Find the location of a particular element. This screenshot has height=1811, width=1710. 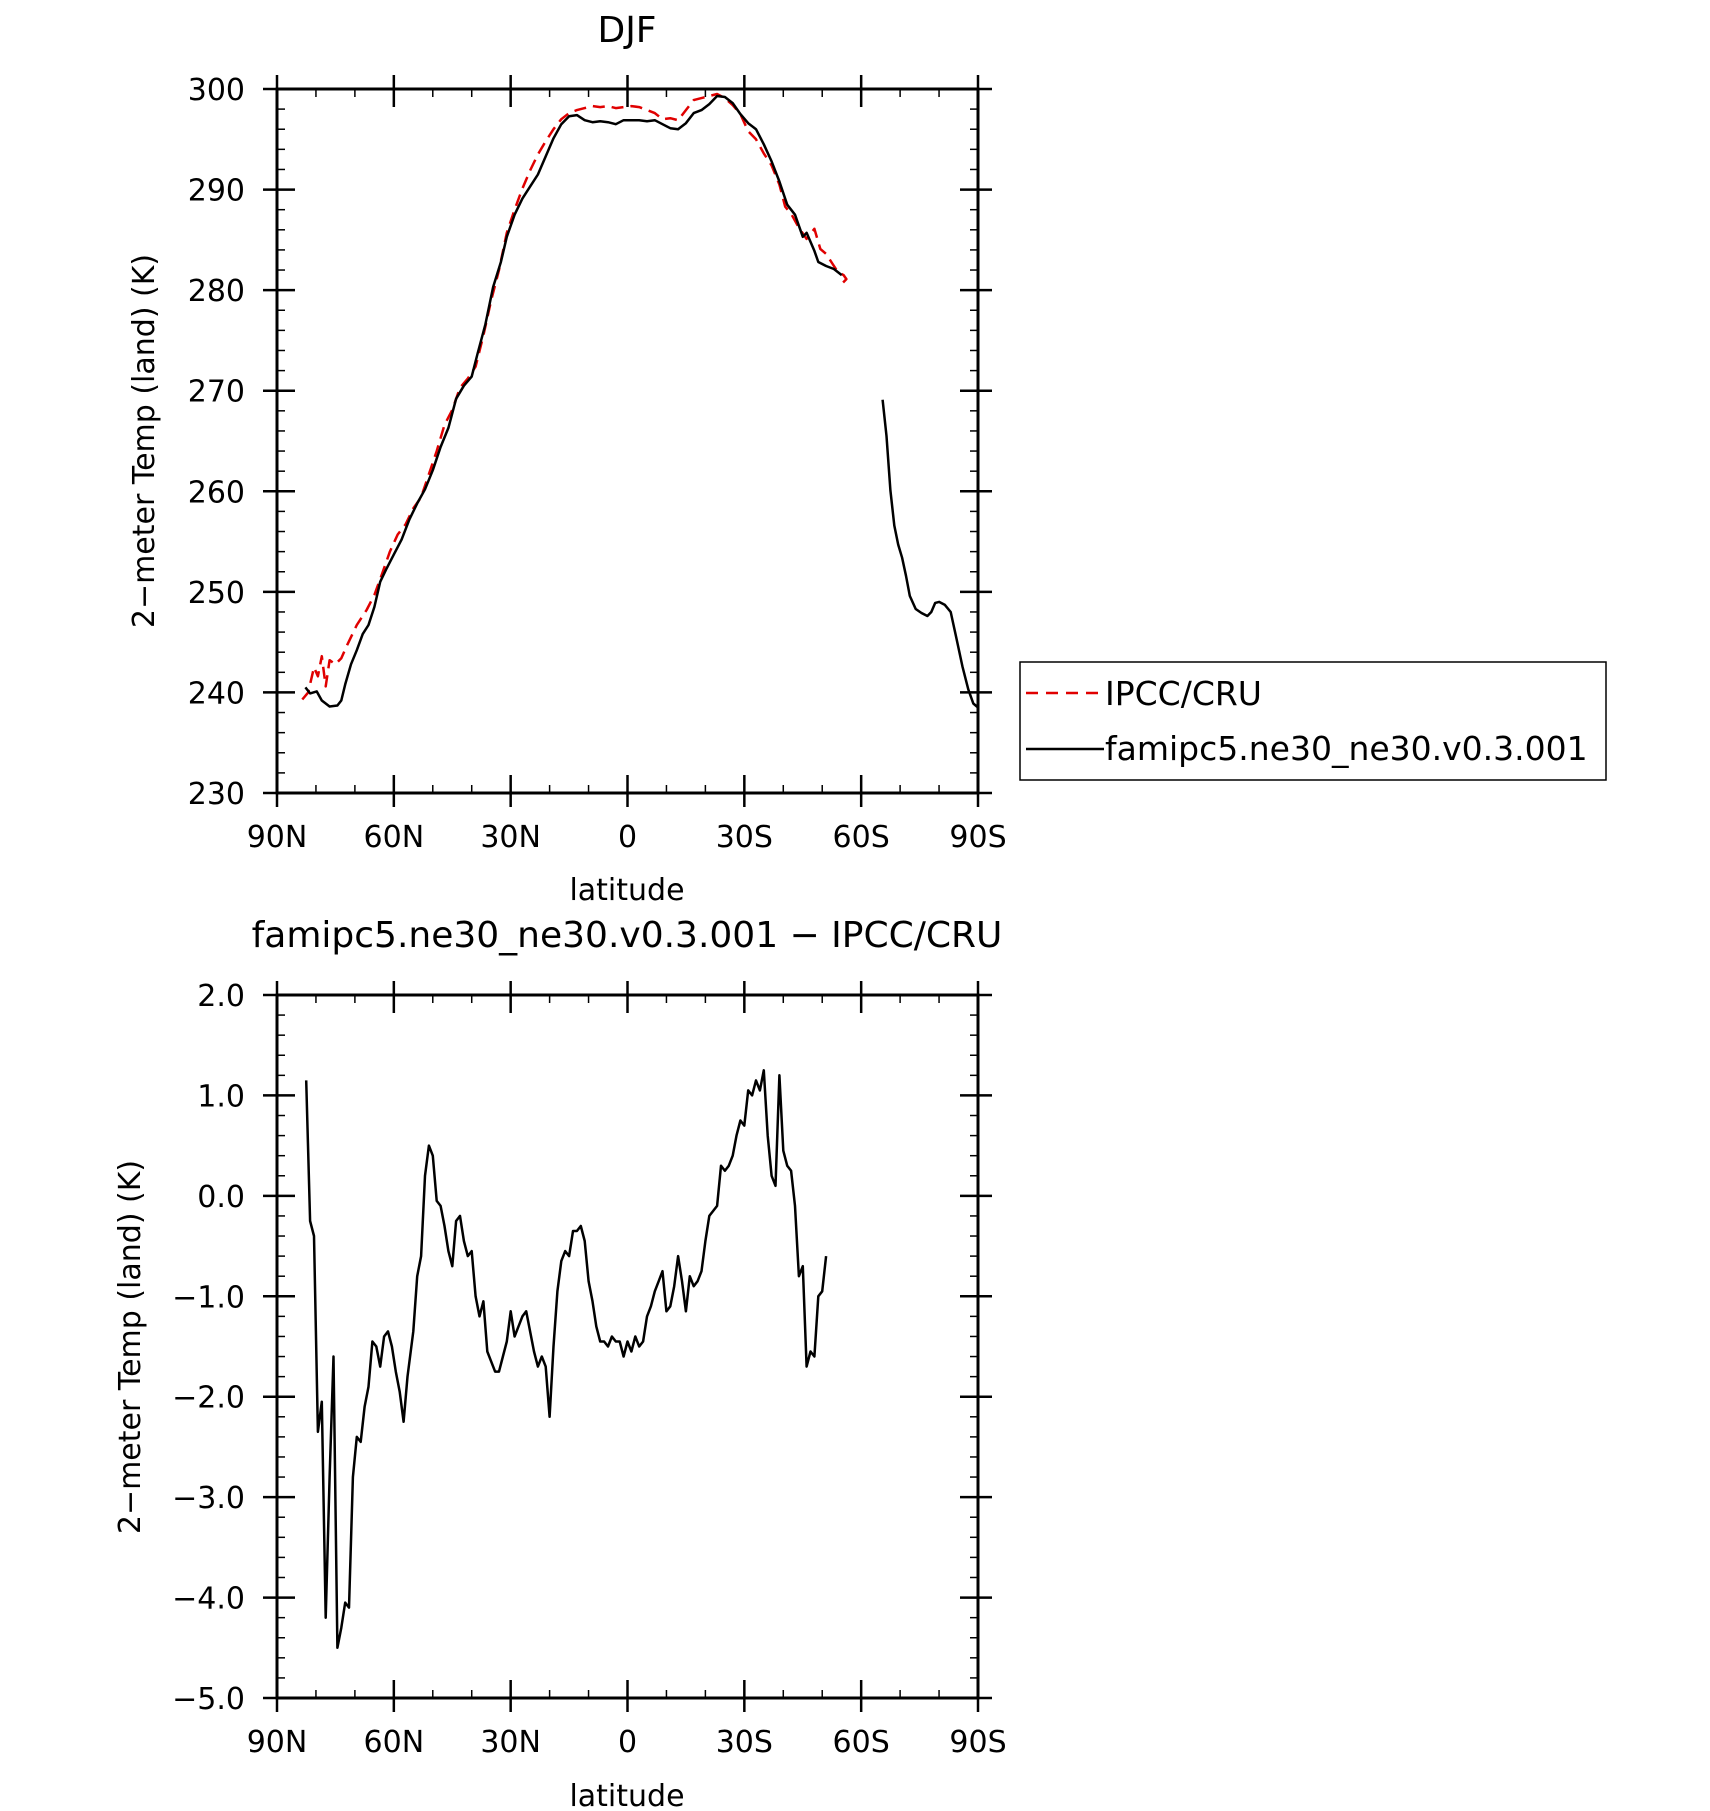

top-y-tick-label: 270 is located at coordinates (216, 392).